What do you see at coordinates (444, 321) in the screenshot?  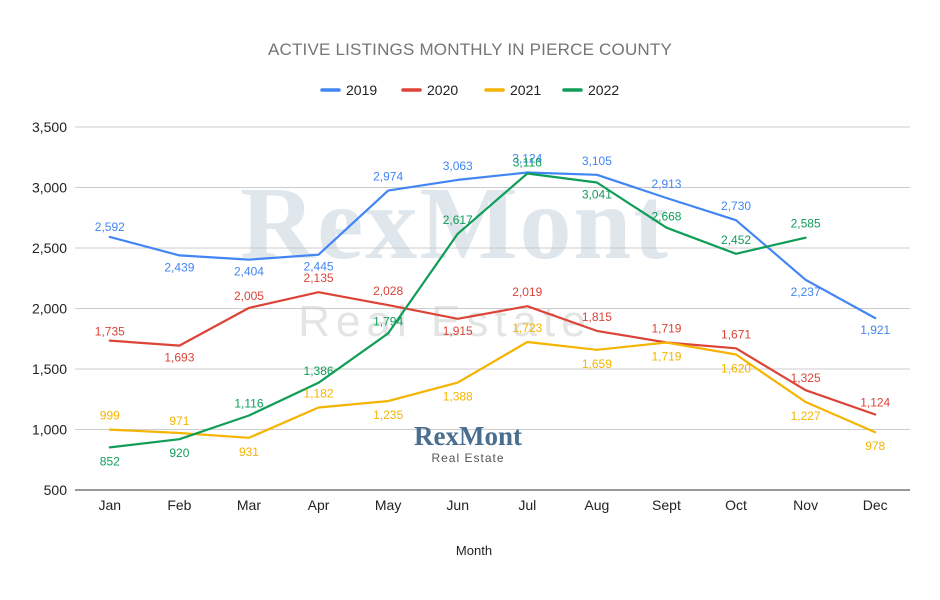 I see `watermark-tagline: Real Estate` at bounding box center [444, 321].